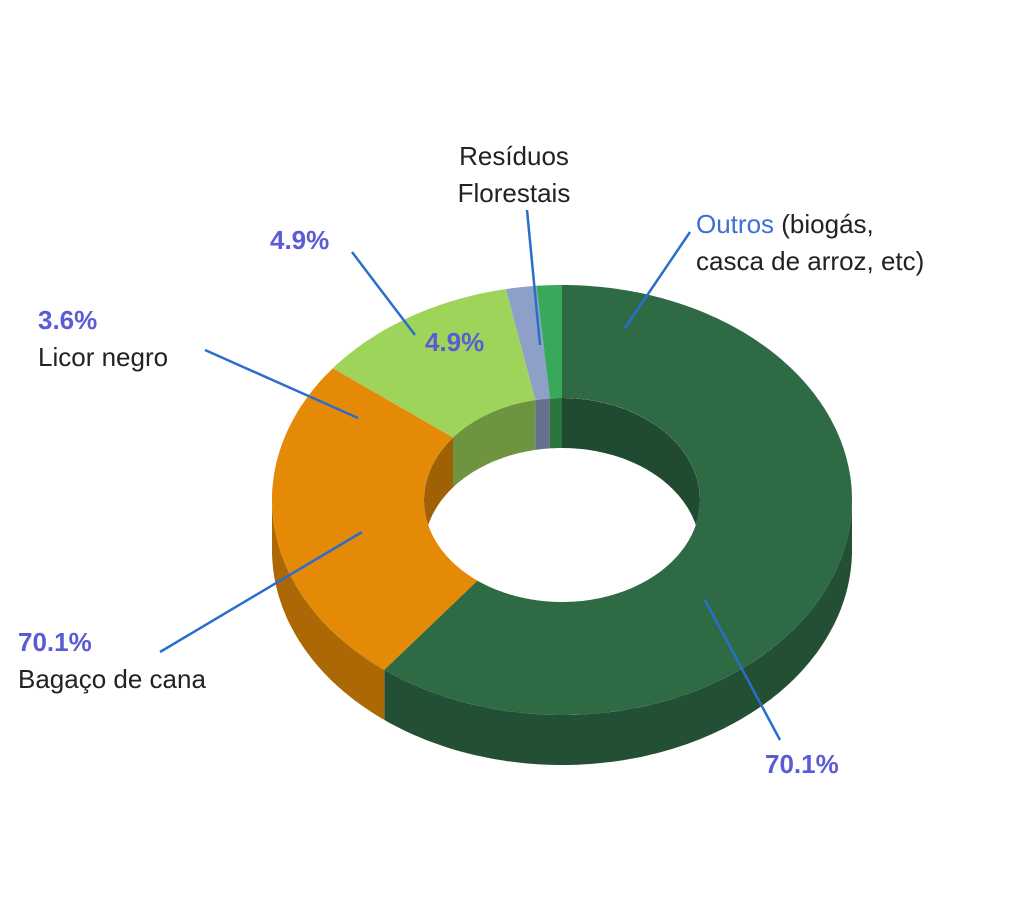 The height and width of the screenshot is (904, 1024). I want to click on outros-name: Outros, so click(735, 224).